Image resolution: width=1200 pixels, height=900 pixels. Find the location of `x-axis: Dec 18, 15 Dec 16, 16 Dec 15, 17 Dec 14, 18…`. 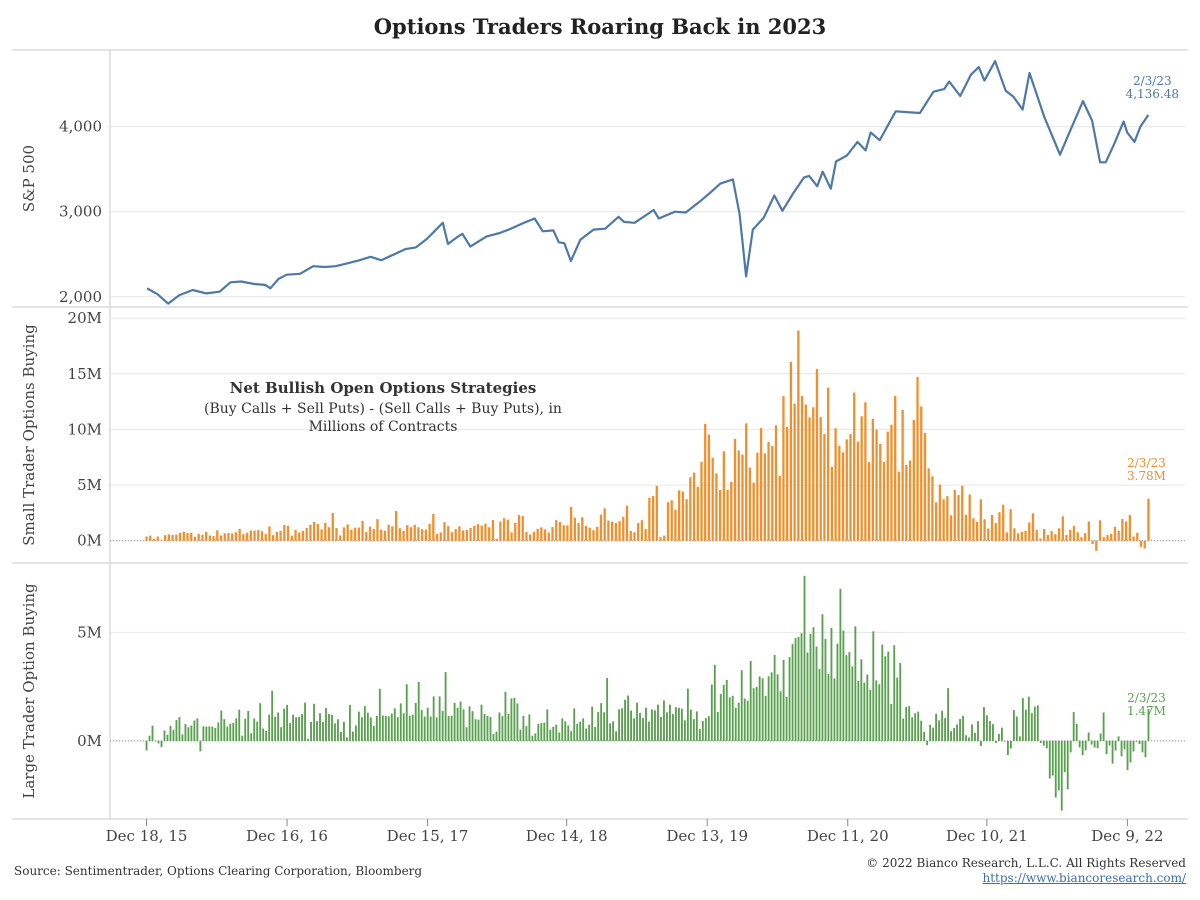

x-axis: Dec 18, 15 Dec 16, 16 Dec 15, 17 Dec 14, 18… is located at coordinates (635, 832).